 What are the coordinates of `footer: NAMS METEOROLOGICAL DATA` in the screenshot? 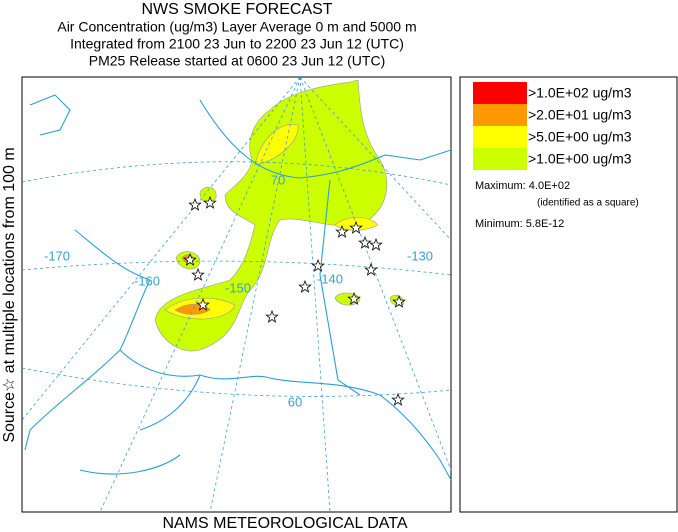 It's located at (284, 523).